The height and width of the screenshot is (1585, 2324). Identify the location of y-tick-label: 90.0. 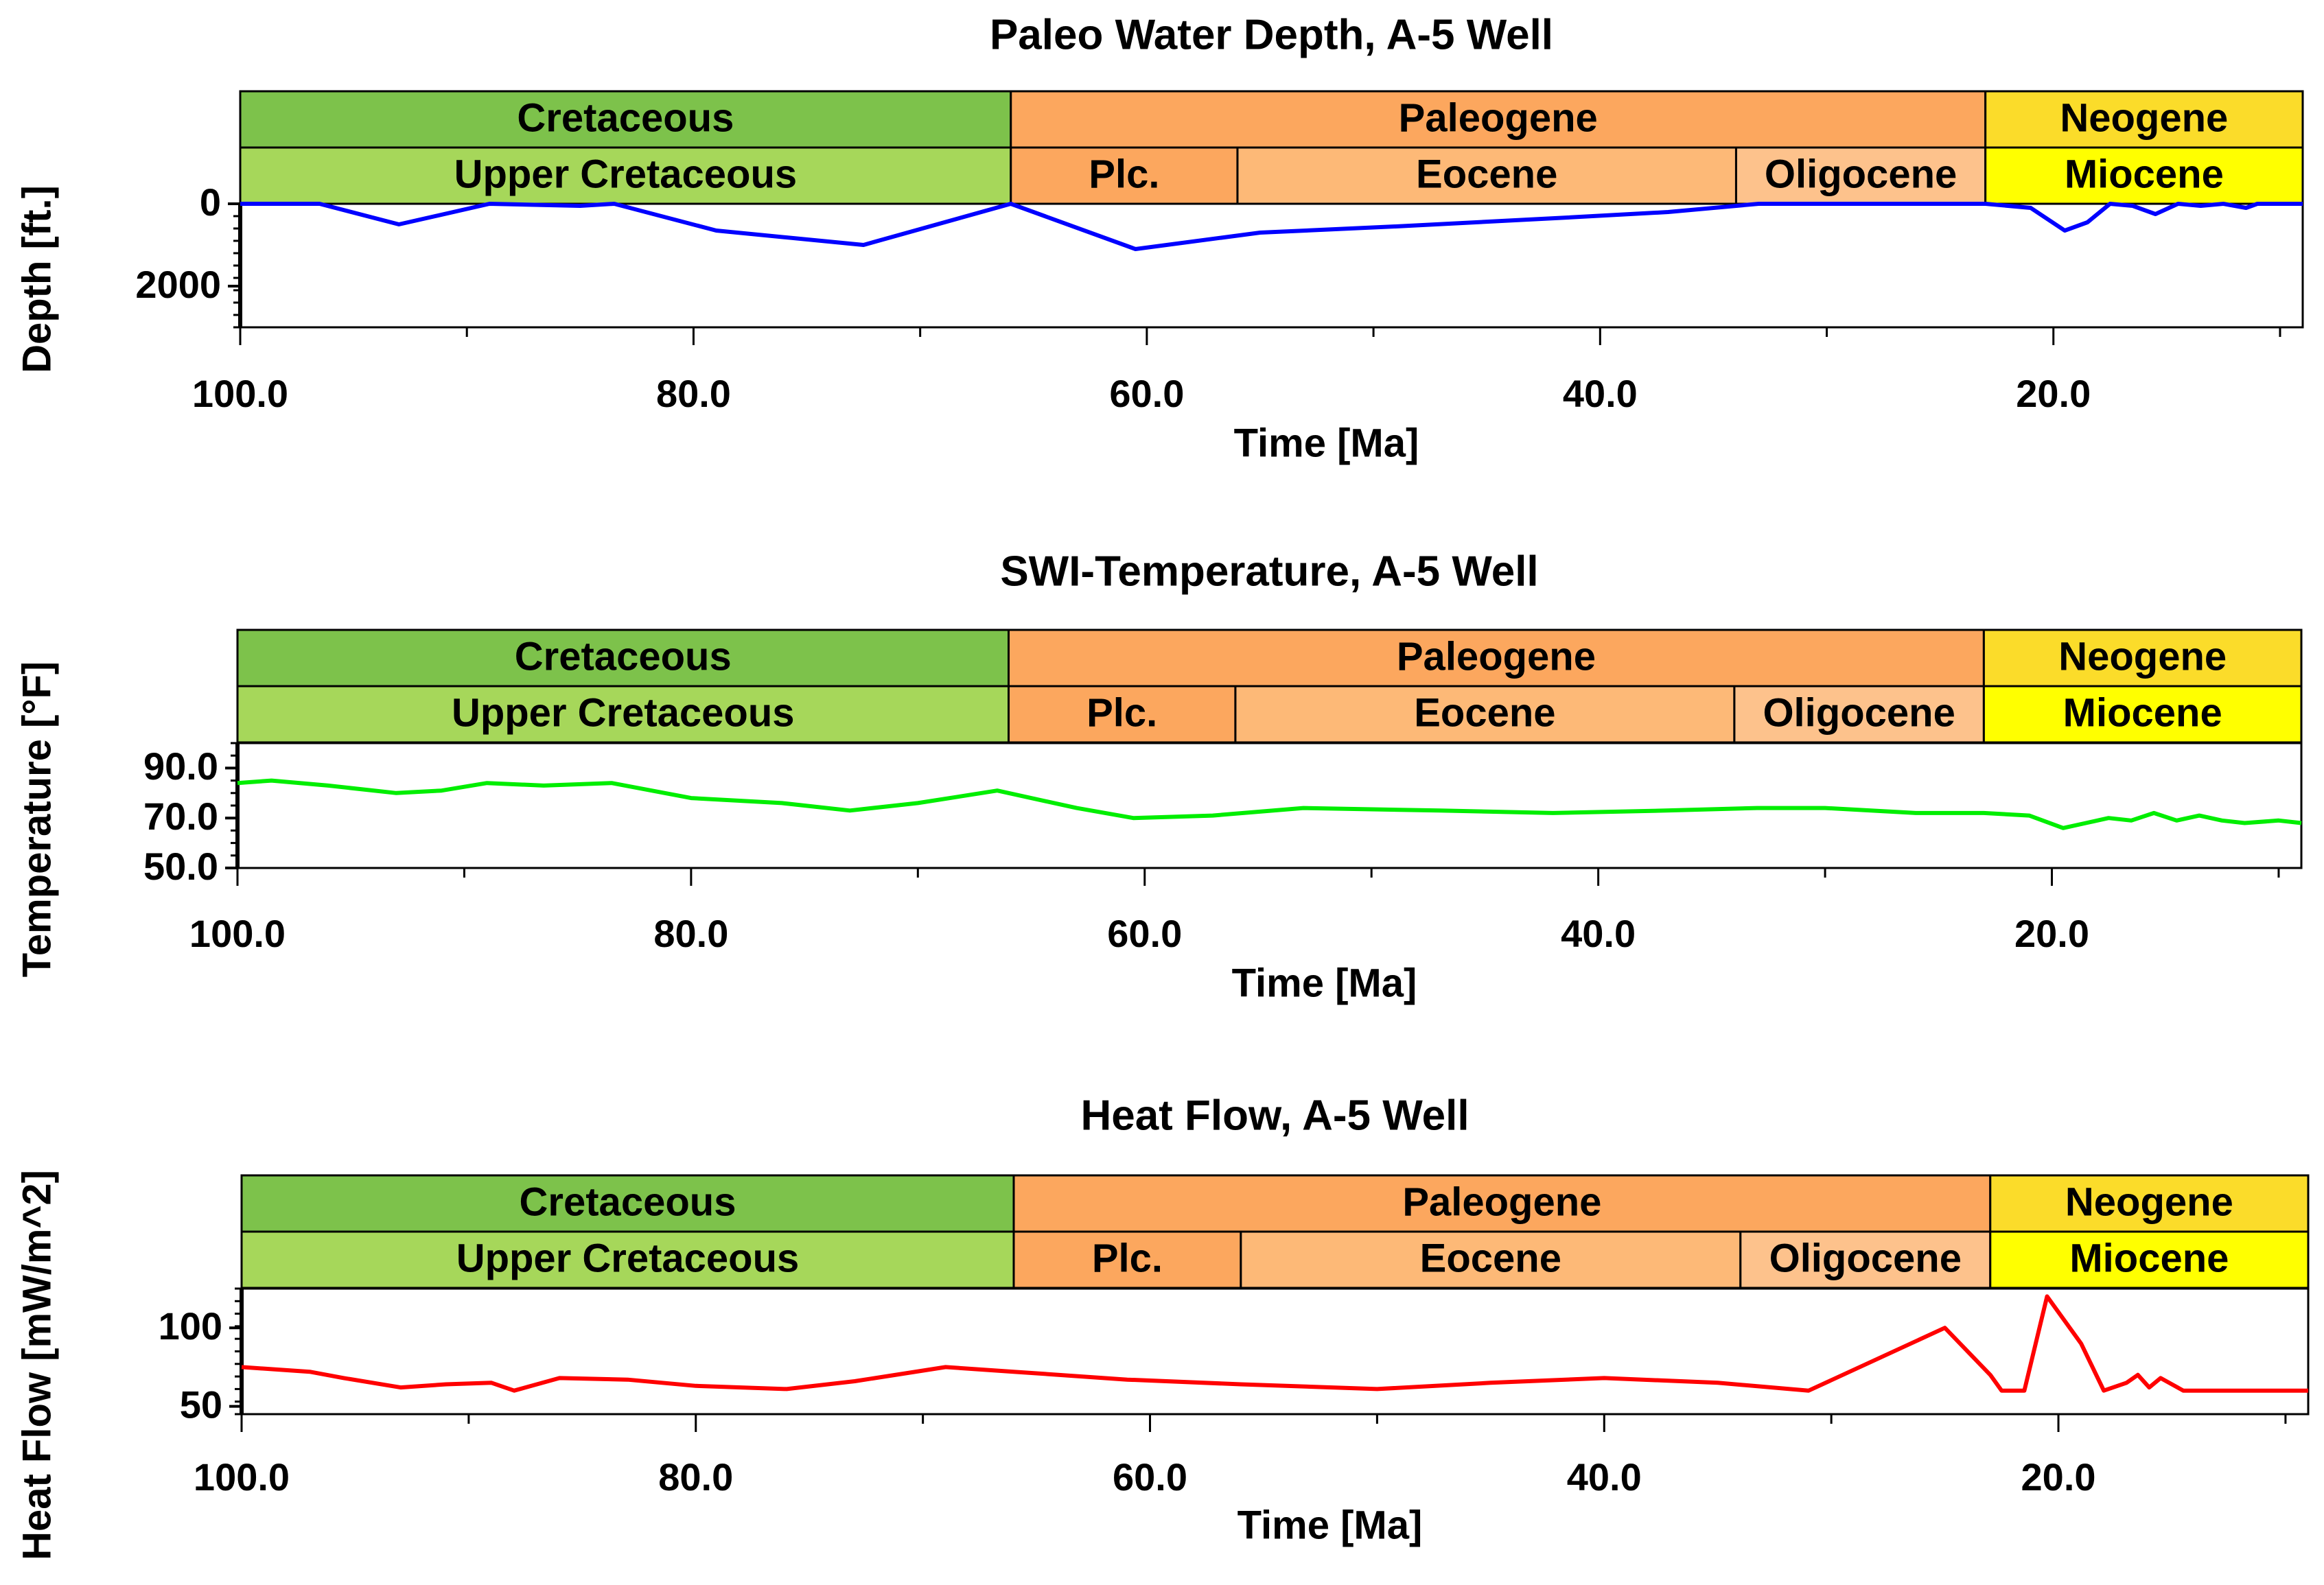
(180, 766).